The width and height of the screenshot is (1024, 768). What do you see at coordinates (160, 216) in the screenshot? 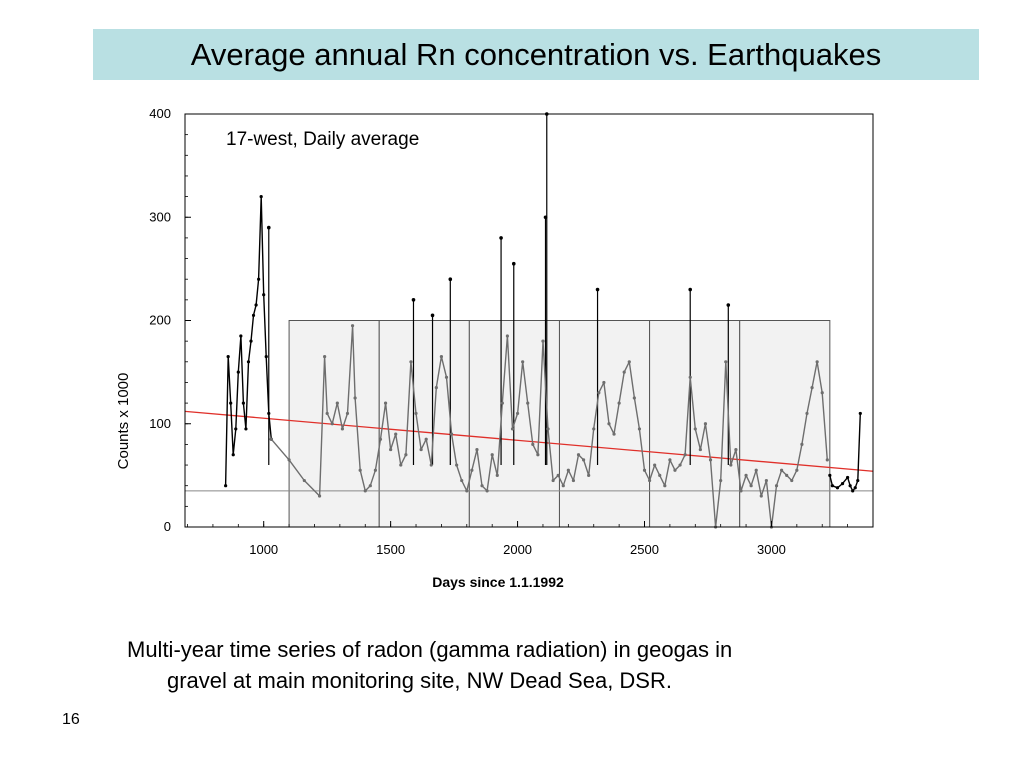
I see `y-tick-label: 300` at bounding box center [160, 216].